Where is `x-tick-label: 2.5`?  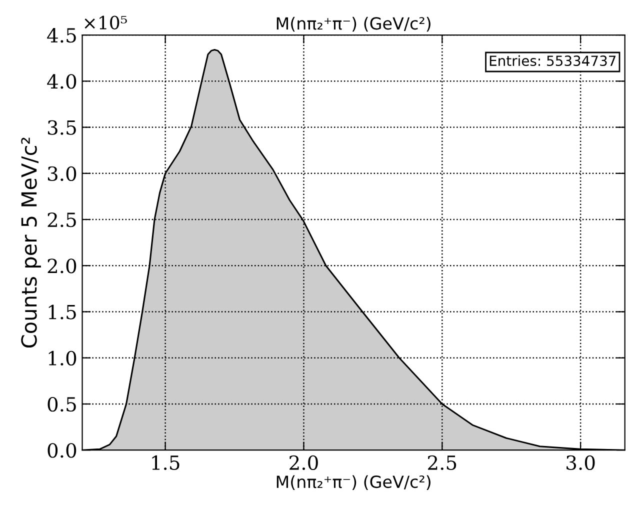
x-tick-label: 2.5 is located at coordinates (442, 462).